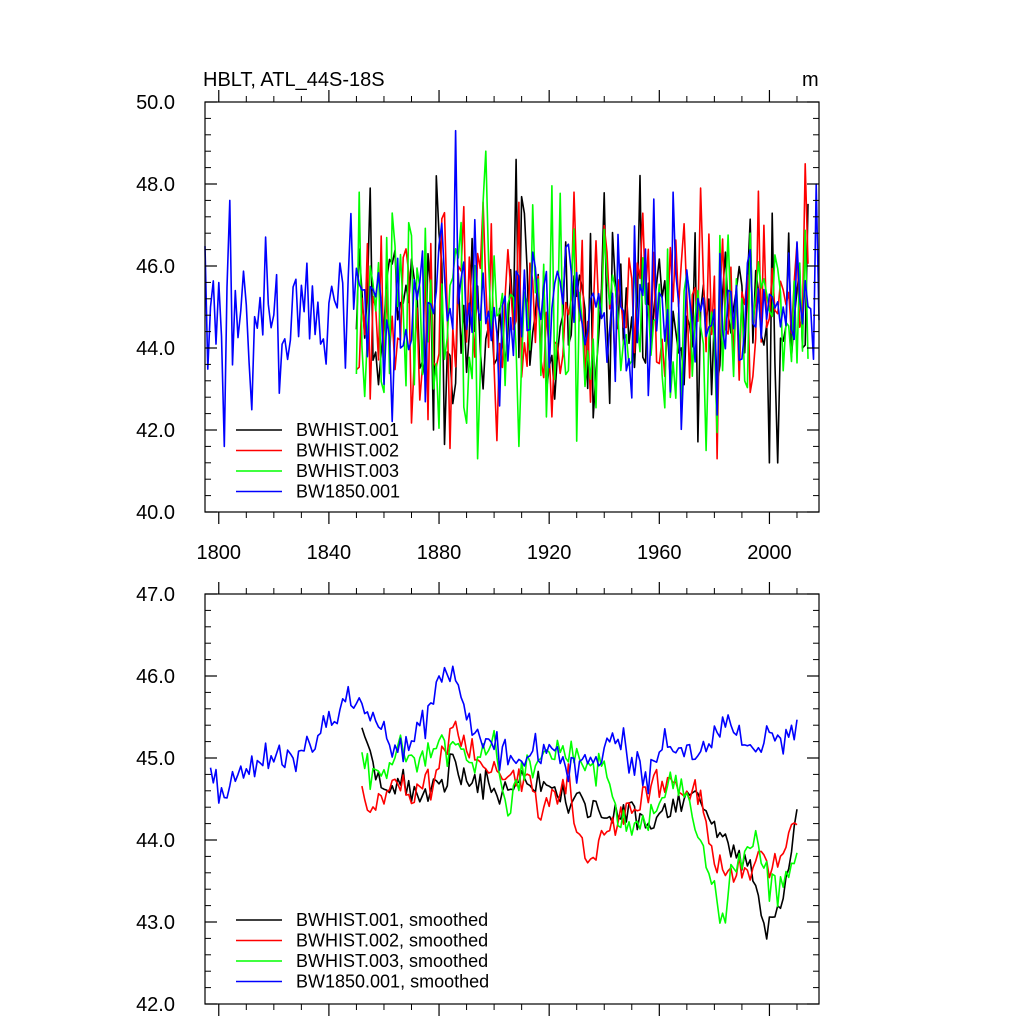  What do you see at coordinates (155, 185) in the screenshot?
I see `y-tick-label: 48.0` at bounding box center [155, 185].